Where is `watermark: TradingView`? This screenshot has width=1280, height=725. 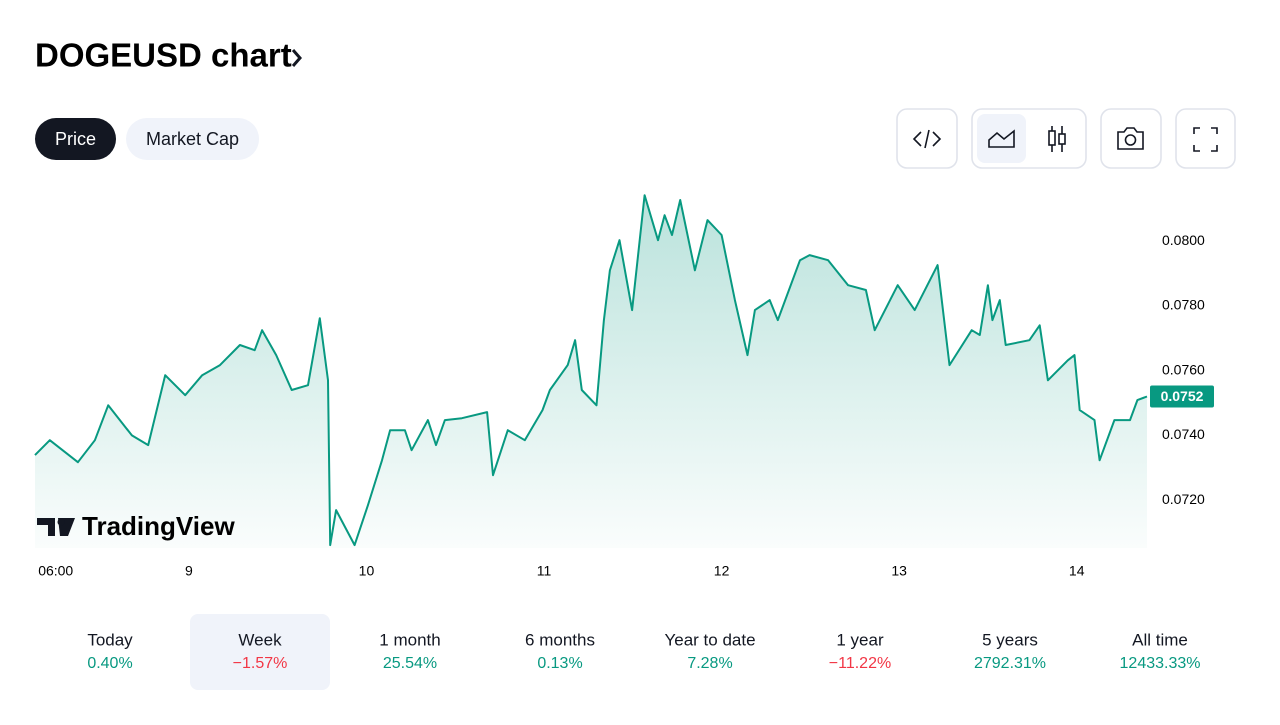 watermark: TradingView is located at coordinates (136, 526).